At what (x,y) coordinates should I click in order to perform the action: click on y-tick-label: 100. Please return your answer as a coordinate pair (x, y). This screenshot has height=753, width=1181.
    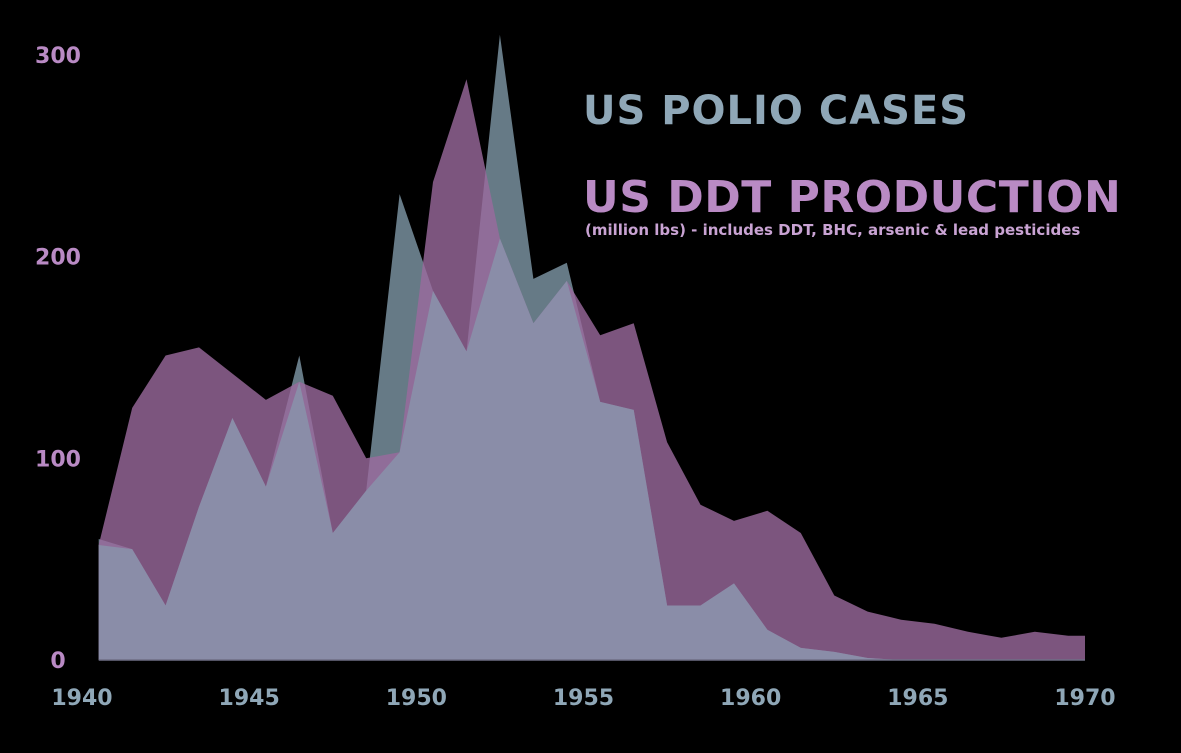
    Looking at the image, I should click on (58, 459).